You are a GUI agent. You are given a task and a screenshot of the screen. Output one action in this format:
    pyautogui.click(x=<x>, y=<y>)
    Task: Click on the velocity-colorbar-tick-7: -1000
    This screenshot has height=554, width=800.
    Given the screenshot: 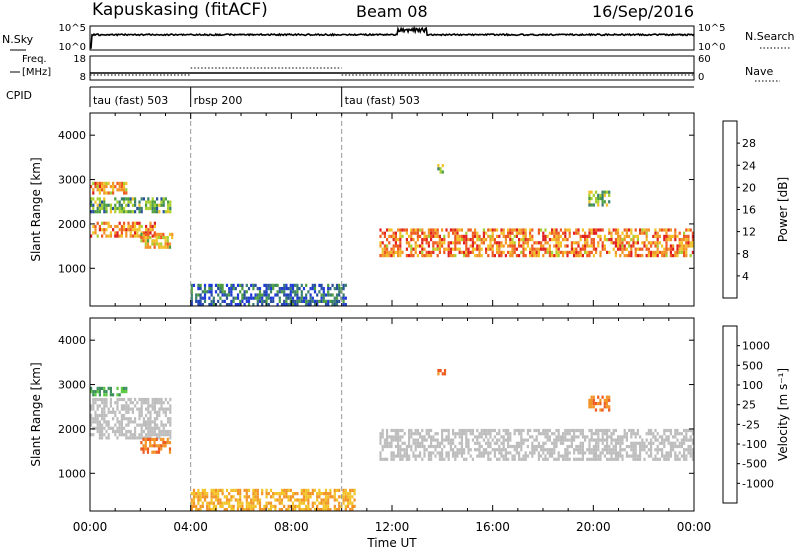 What is the action you would take?
    pyautogui.click(x=758, y=483)
    